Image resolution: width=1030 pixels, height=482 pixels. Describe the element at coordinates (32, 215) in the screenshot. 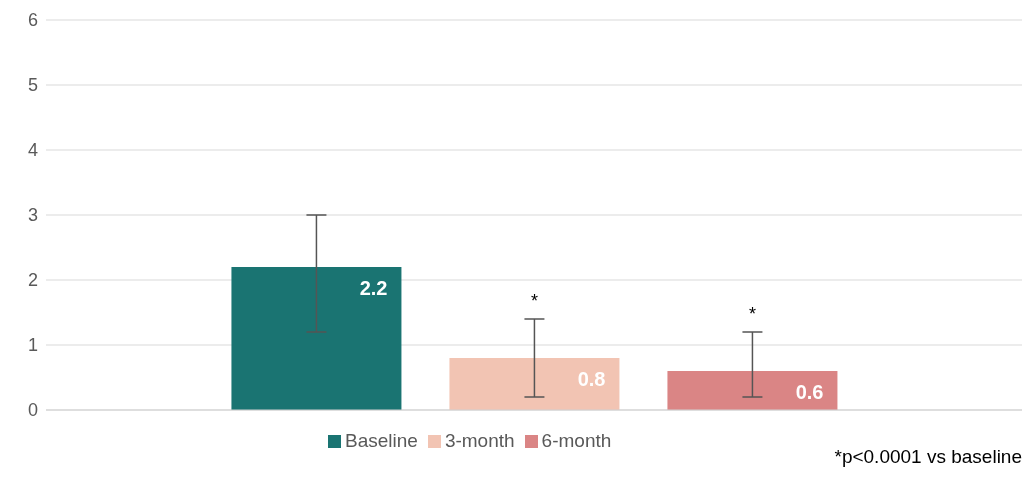

I see `y-tick-label: 3` at that location.